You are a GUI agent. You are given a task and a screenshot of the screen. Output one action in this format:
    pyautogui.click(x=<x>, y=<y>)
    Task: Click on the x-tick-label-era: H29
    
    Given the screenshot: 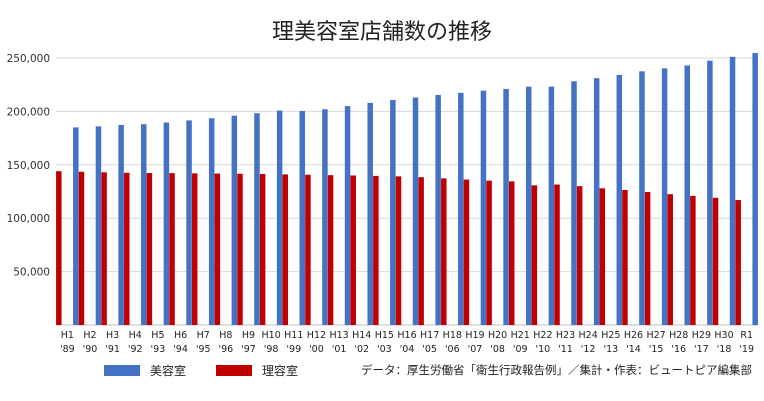 What is the action you would take?
    pyautogui.click(x=701, y=335)
    